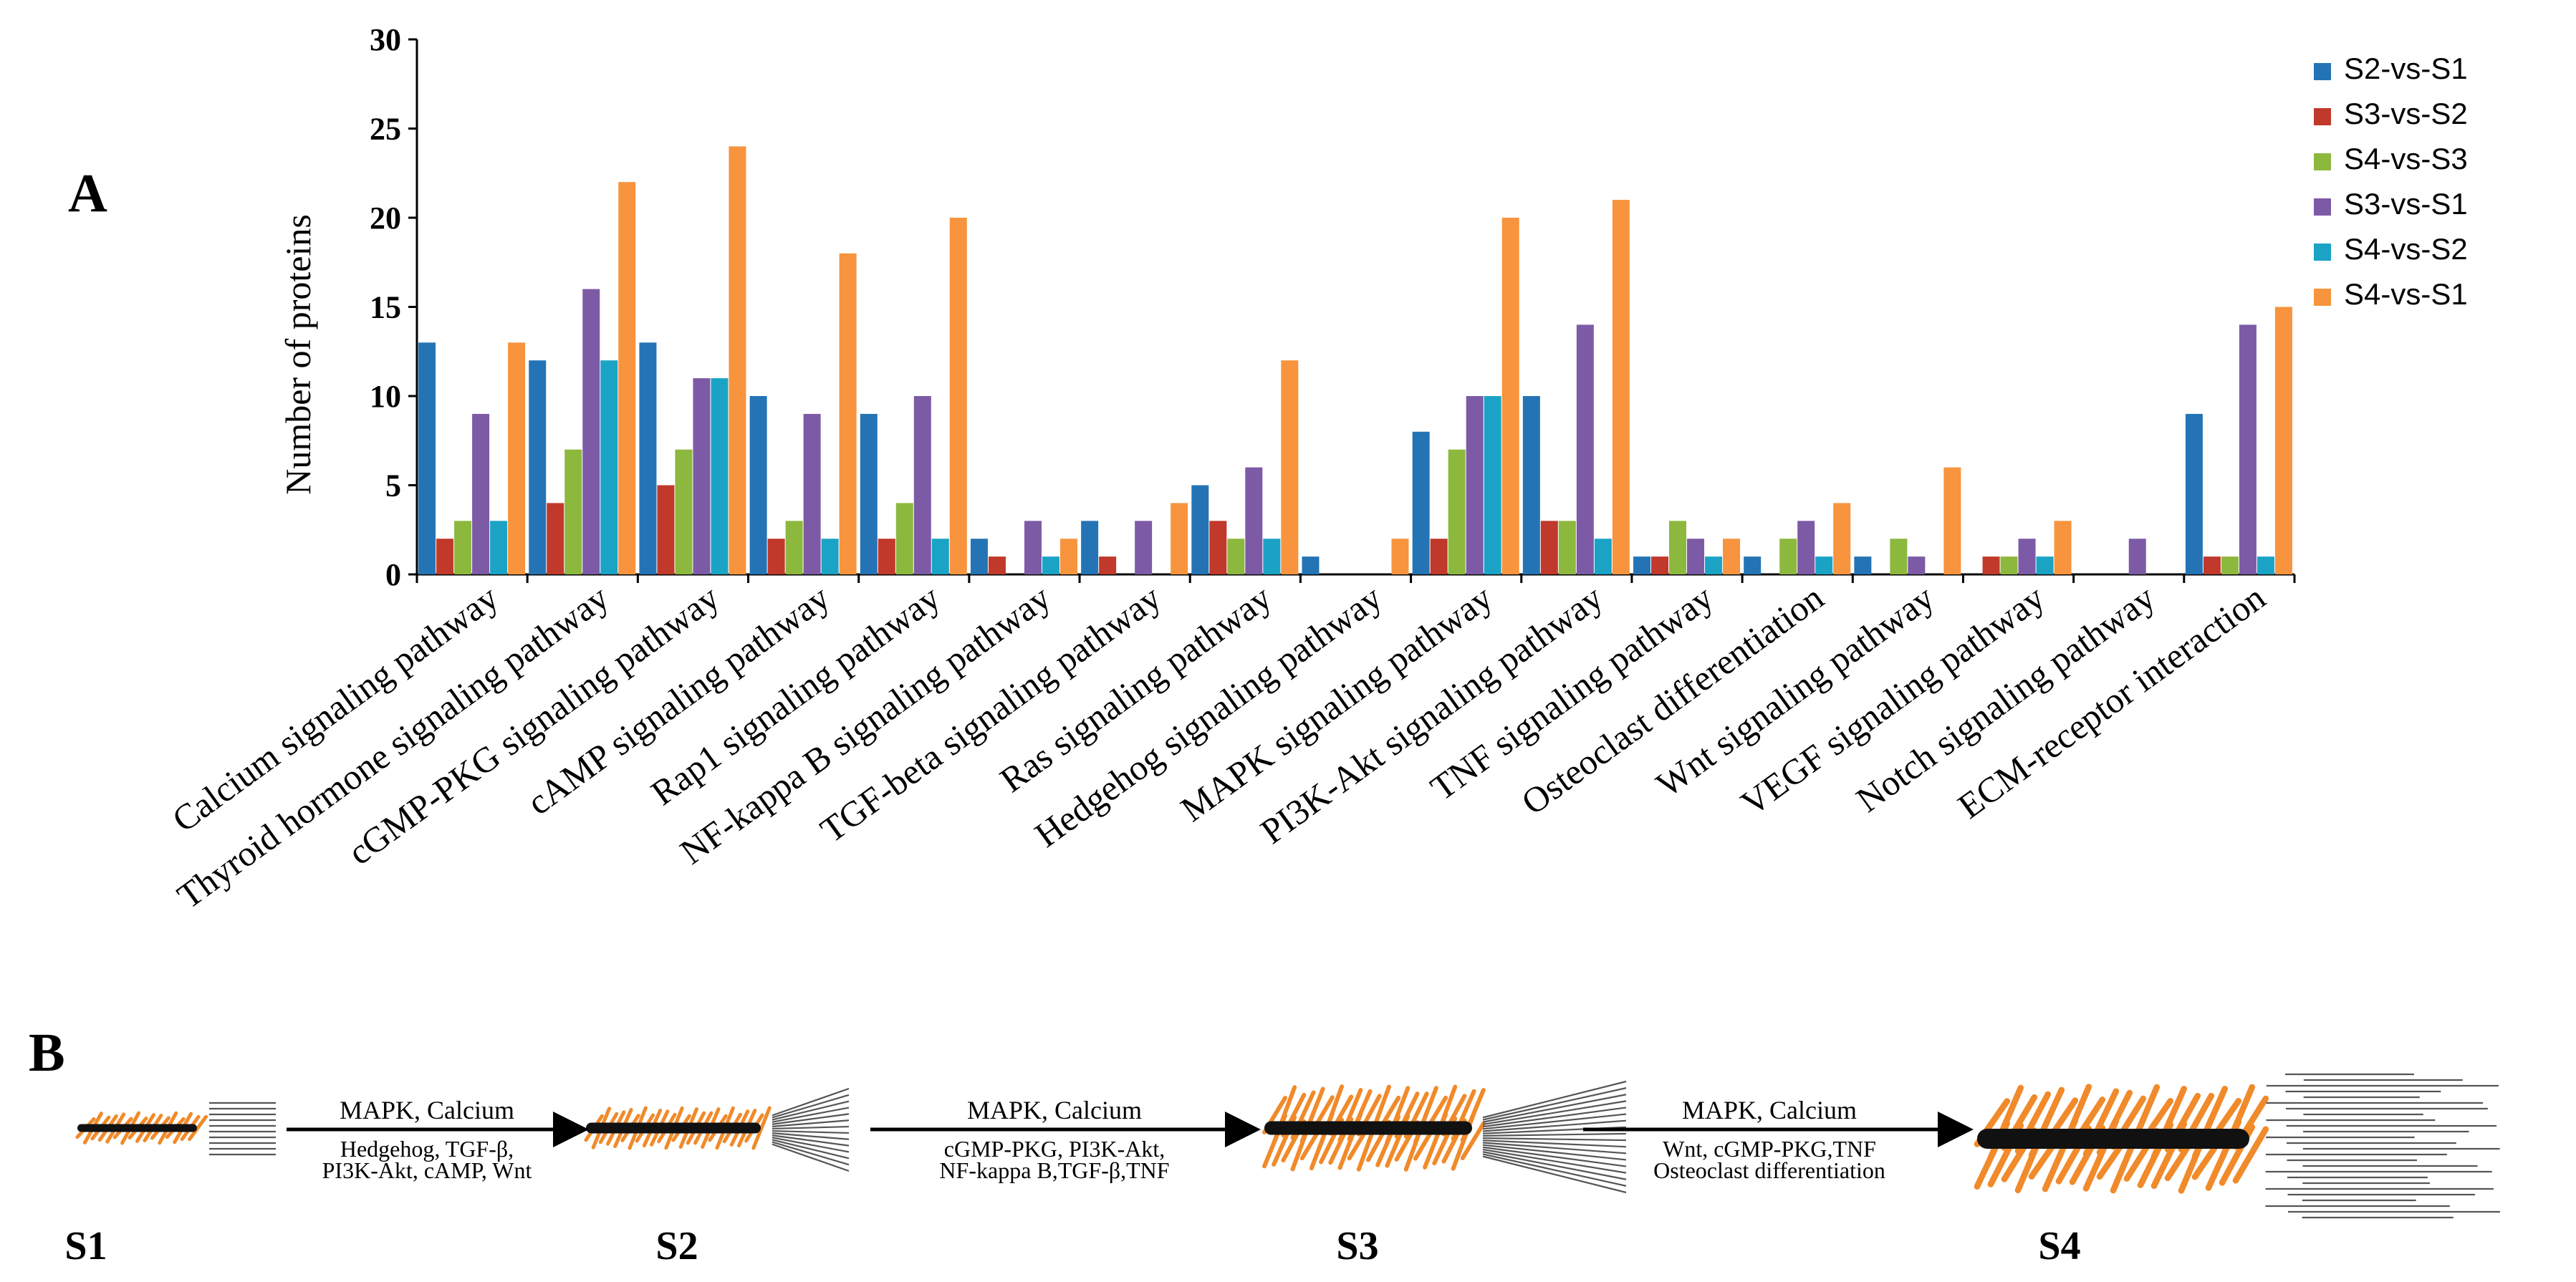  I want to click on y-axis-label: Number of proteins, so click(298, 354).